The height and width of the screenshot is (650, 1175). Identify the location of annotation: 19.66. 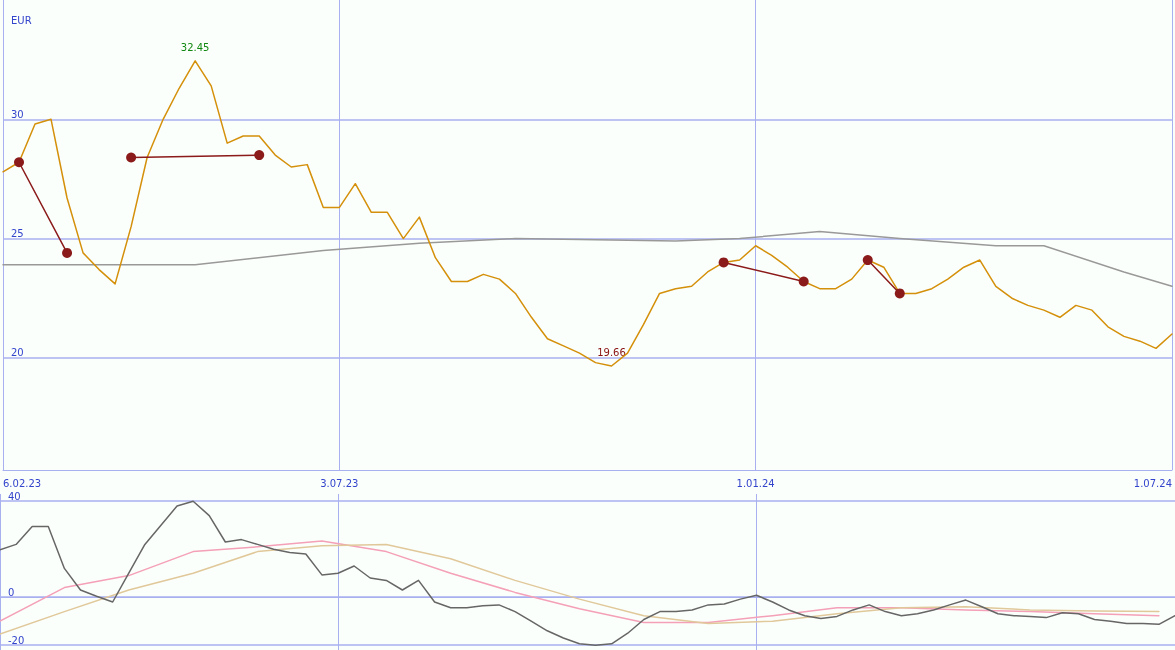
(611, 353).